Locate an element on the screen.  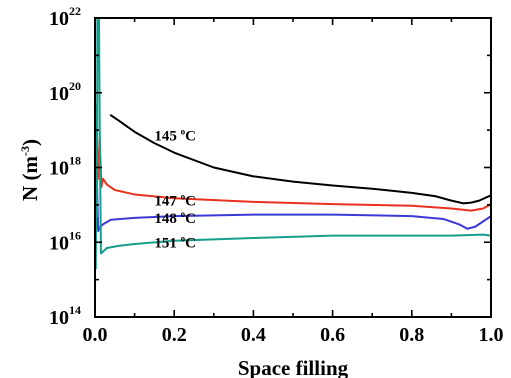
series-label-temperature: 148 is located at coordinates (167, 219).